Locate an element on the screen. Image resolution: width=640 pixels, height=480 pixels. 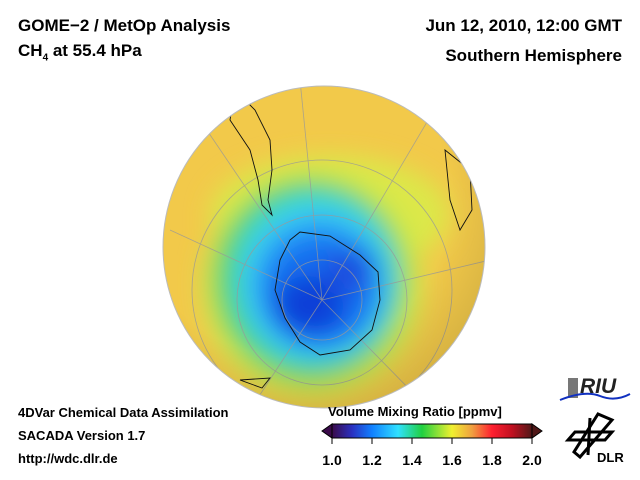
riu-logo-text: RIU is located at coordinates (598, 386).